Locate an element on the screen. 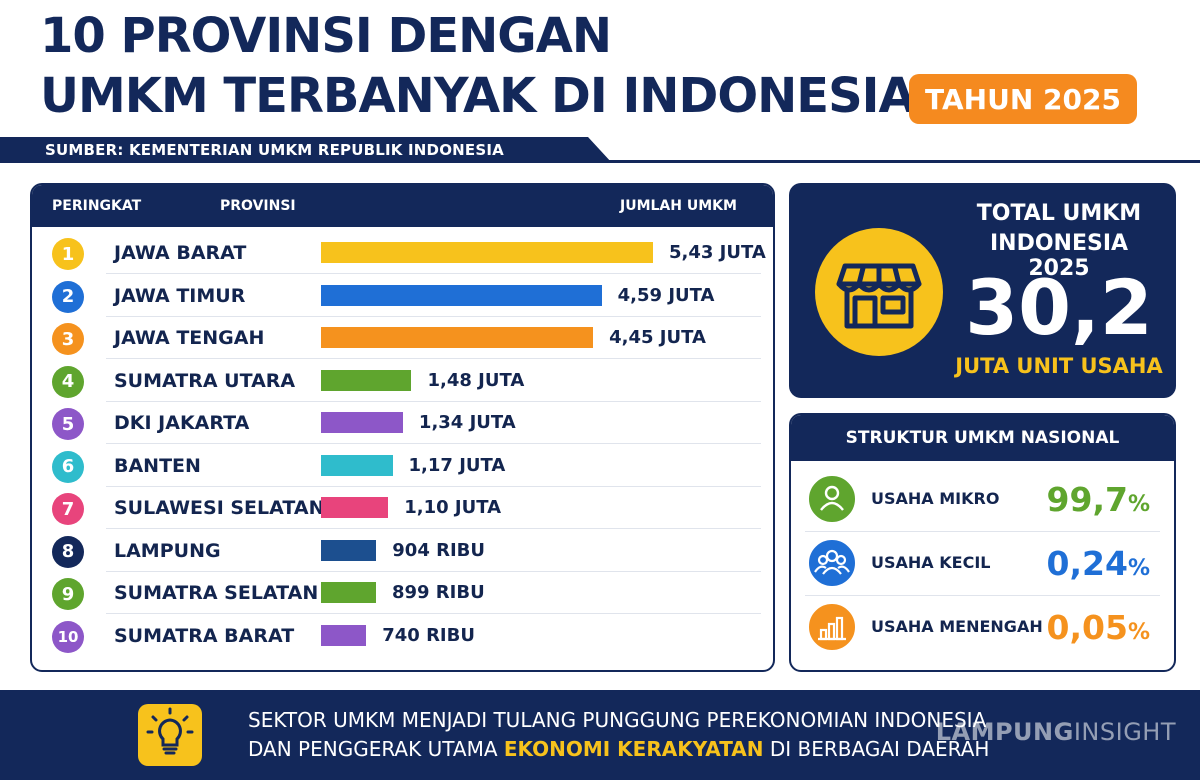  year-badge: TAHUN 2025 is located at coordinates (1023, 99).